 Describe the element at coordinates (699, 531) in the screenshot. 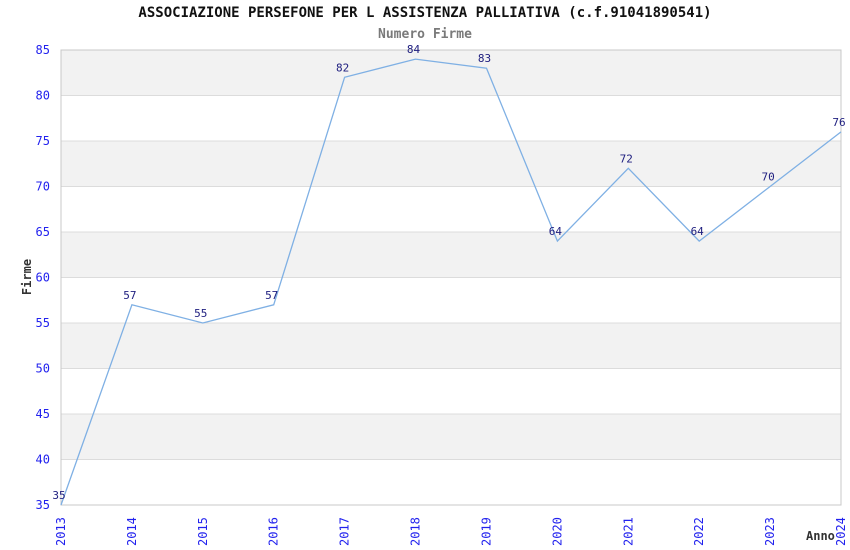

I see `x-tick-label: 2022` at that location.